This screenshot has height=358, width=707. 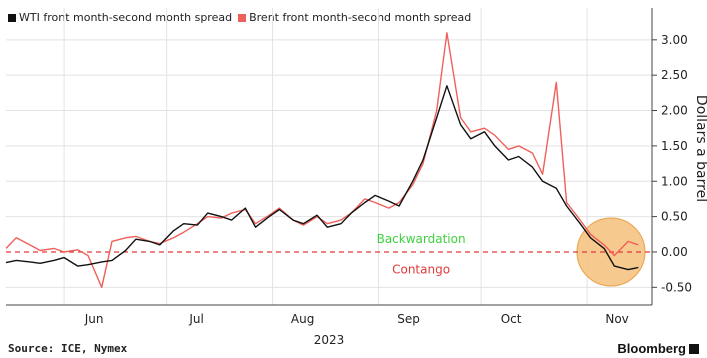 What do you see at coordinates (302, 319) in the screenshot?
I see `x-tick-label: Aug` at bounding box center [302, 319].